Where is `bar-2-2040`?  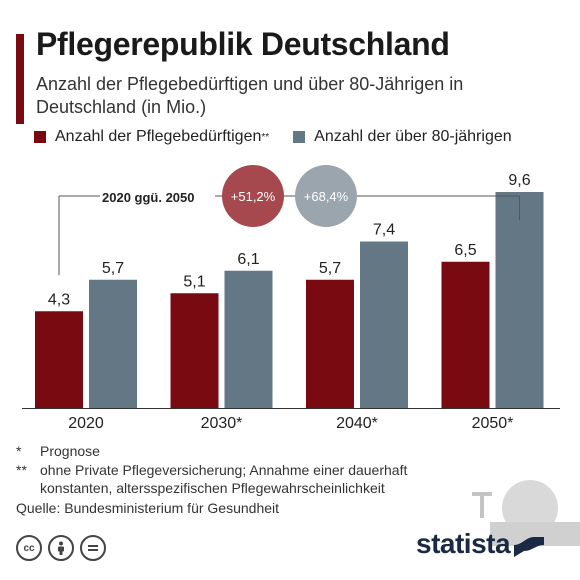 bar-2-2040 is located at coordinates (384, 324).